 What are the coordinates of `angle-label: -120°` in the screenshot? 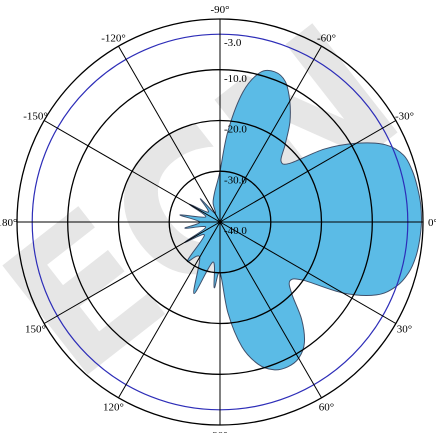 It's located at (113, 39).